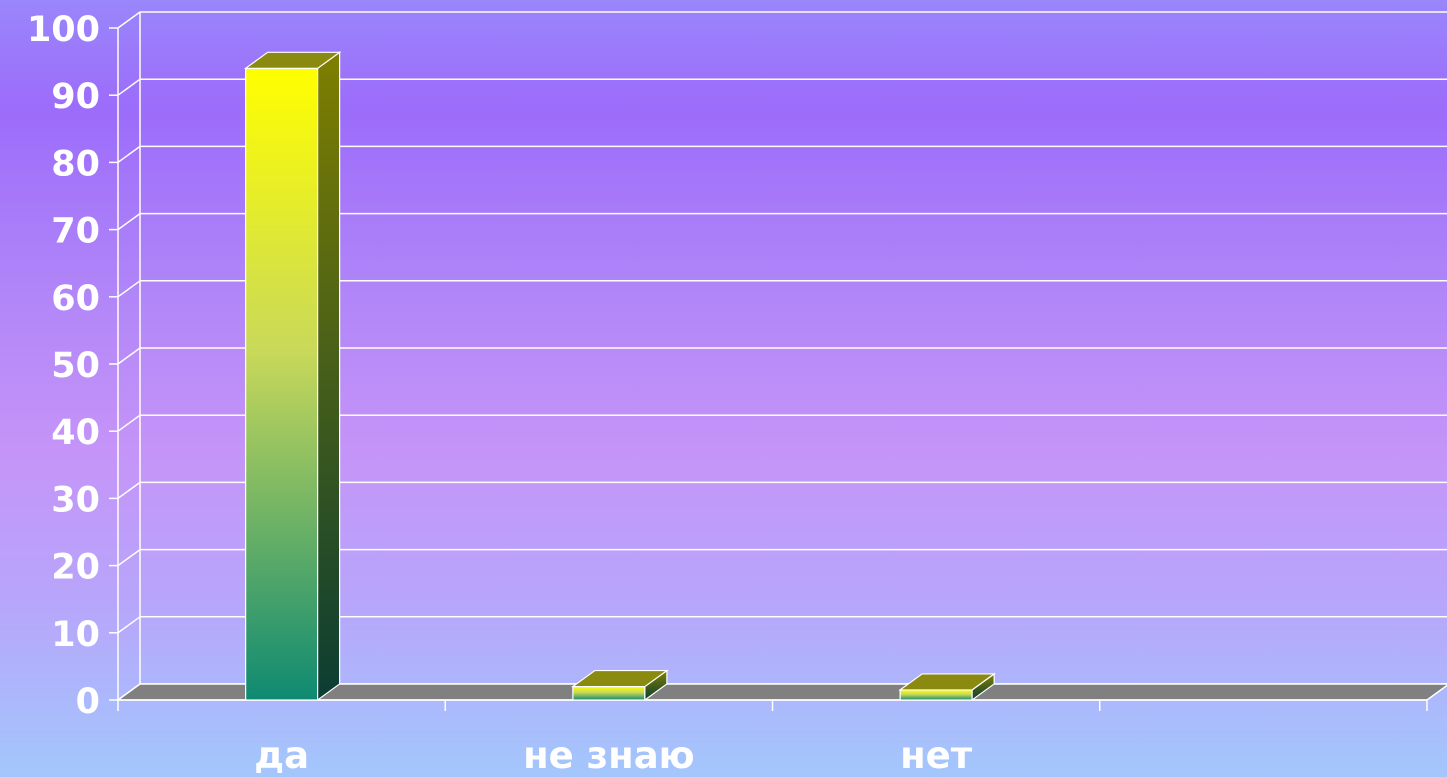 This screenshot has width=1447, height=777. What do you see at coordinates (329, 376) in the screenshot?
I see `bar-side` at bounding box center [329, 376].